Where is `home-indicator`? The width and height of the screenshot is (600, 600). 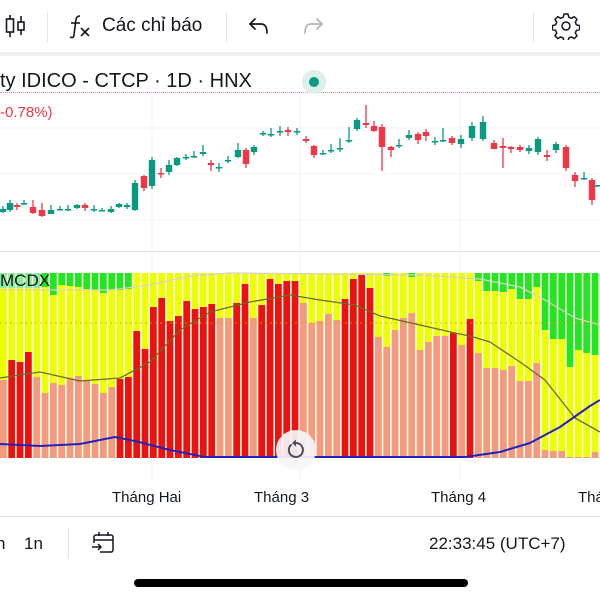 home-indicator is located at coordinates (301, 583).